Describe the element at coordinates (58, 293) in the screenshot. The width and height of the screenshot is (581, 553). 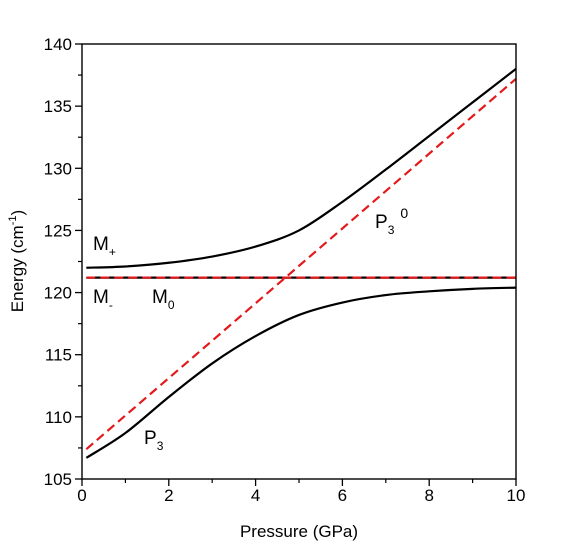
I see `y-tick-label: 120` at that location.